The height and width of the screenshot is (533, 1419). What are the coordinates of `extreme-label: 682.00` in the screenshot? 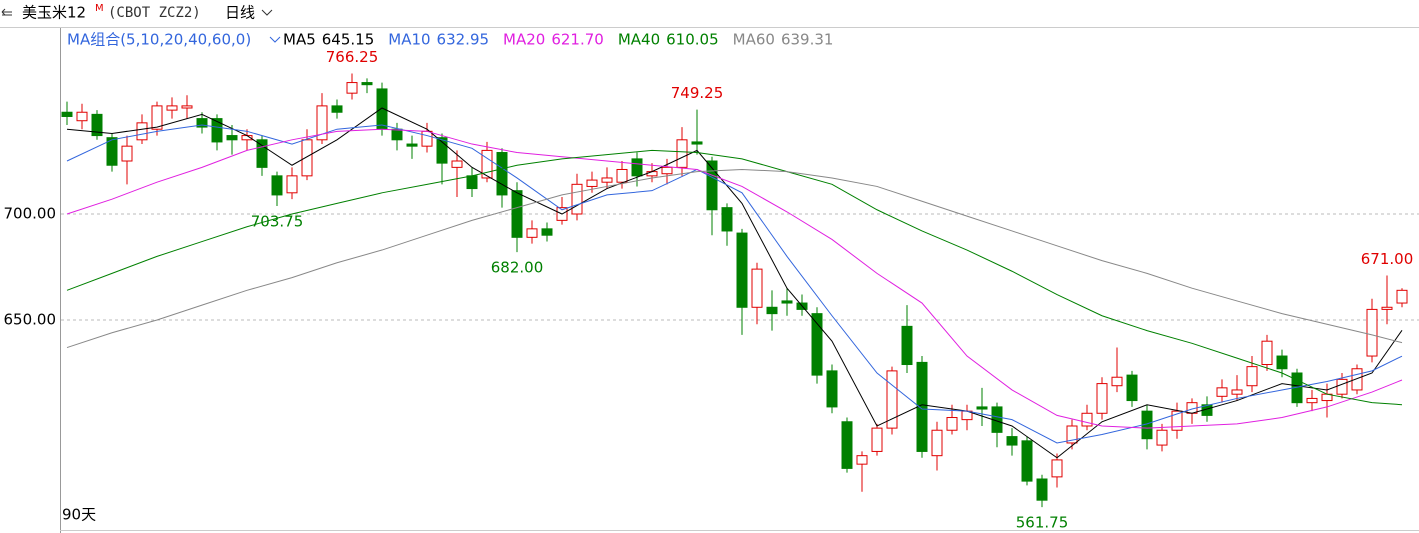 It's located at (517, 268).